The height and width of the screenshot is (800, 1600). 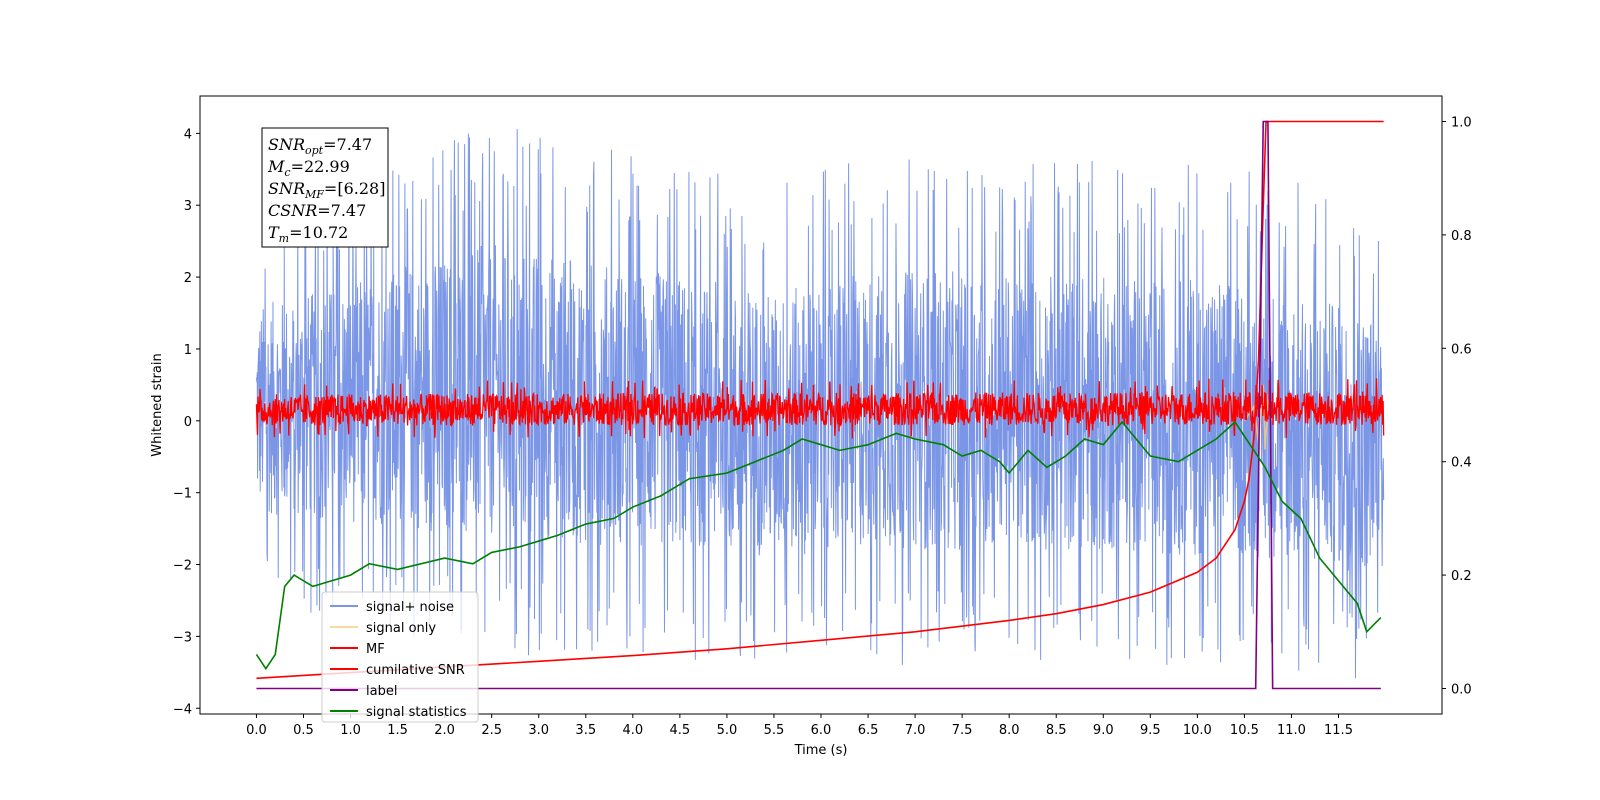 What do you see at coordinates (1291, 730) in the screenshot?
I see `x-tick-label: 11.0` at bounding box center [1291, 730].